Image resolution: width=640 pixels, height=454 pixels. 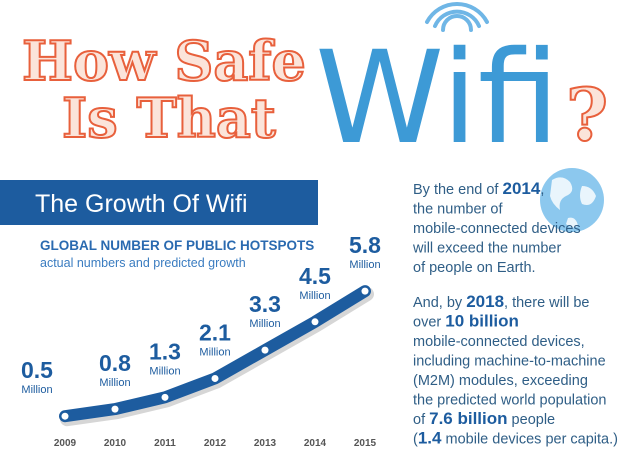 I want to click on value-label: 1.3, so click(x=165, y=351).